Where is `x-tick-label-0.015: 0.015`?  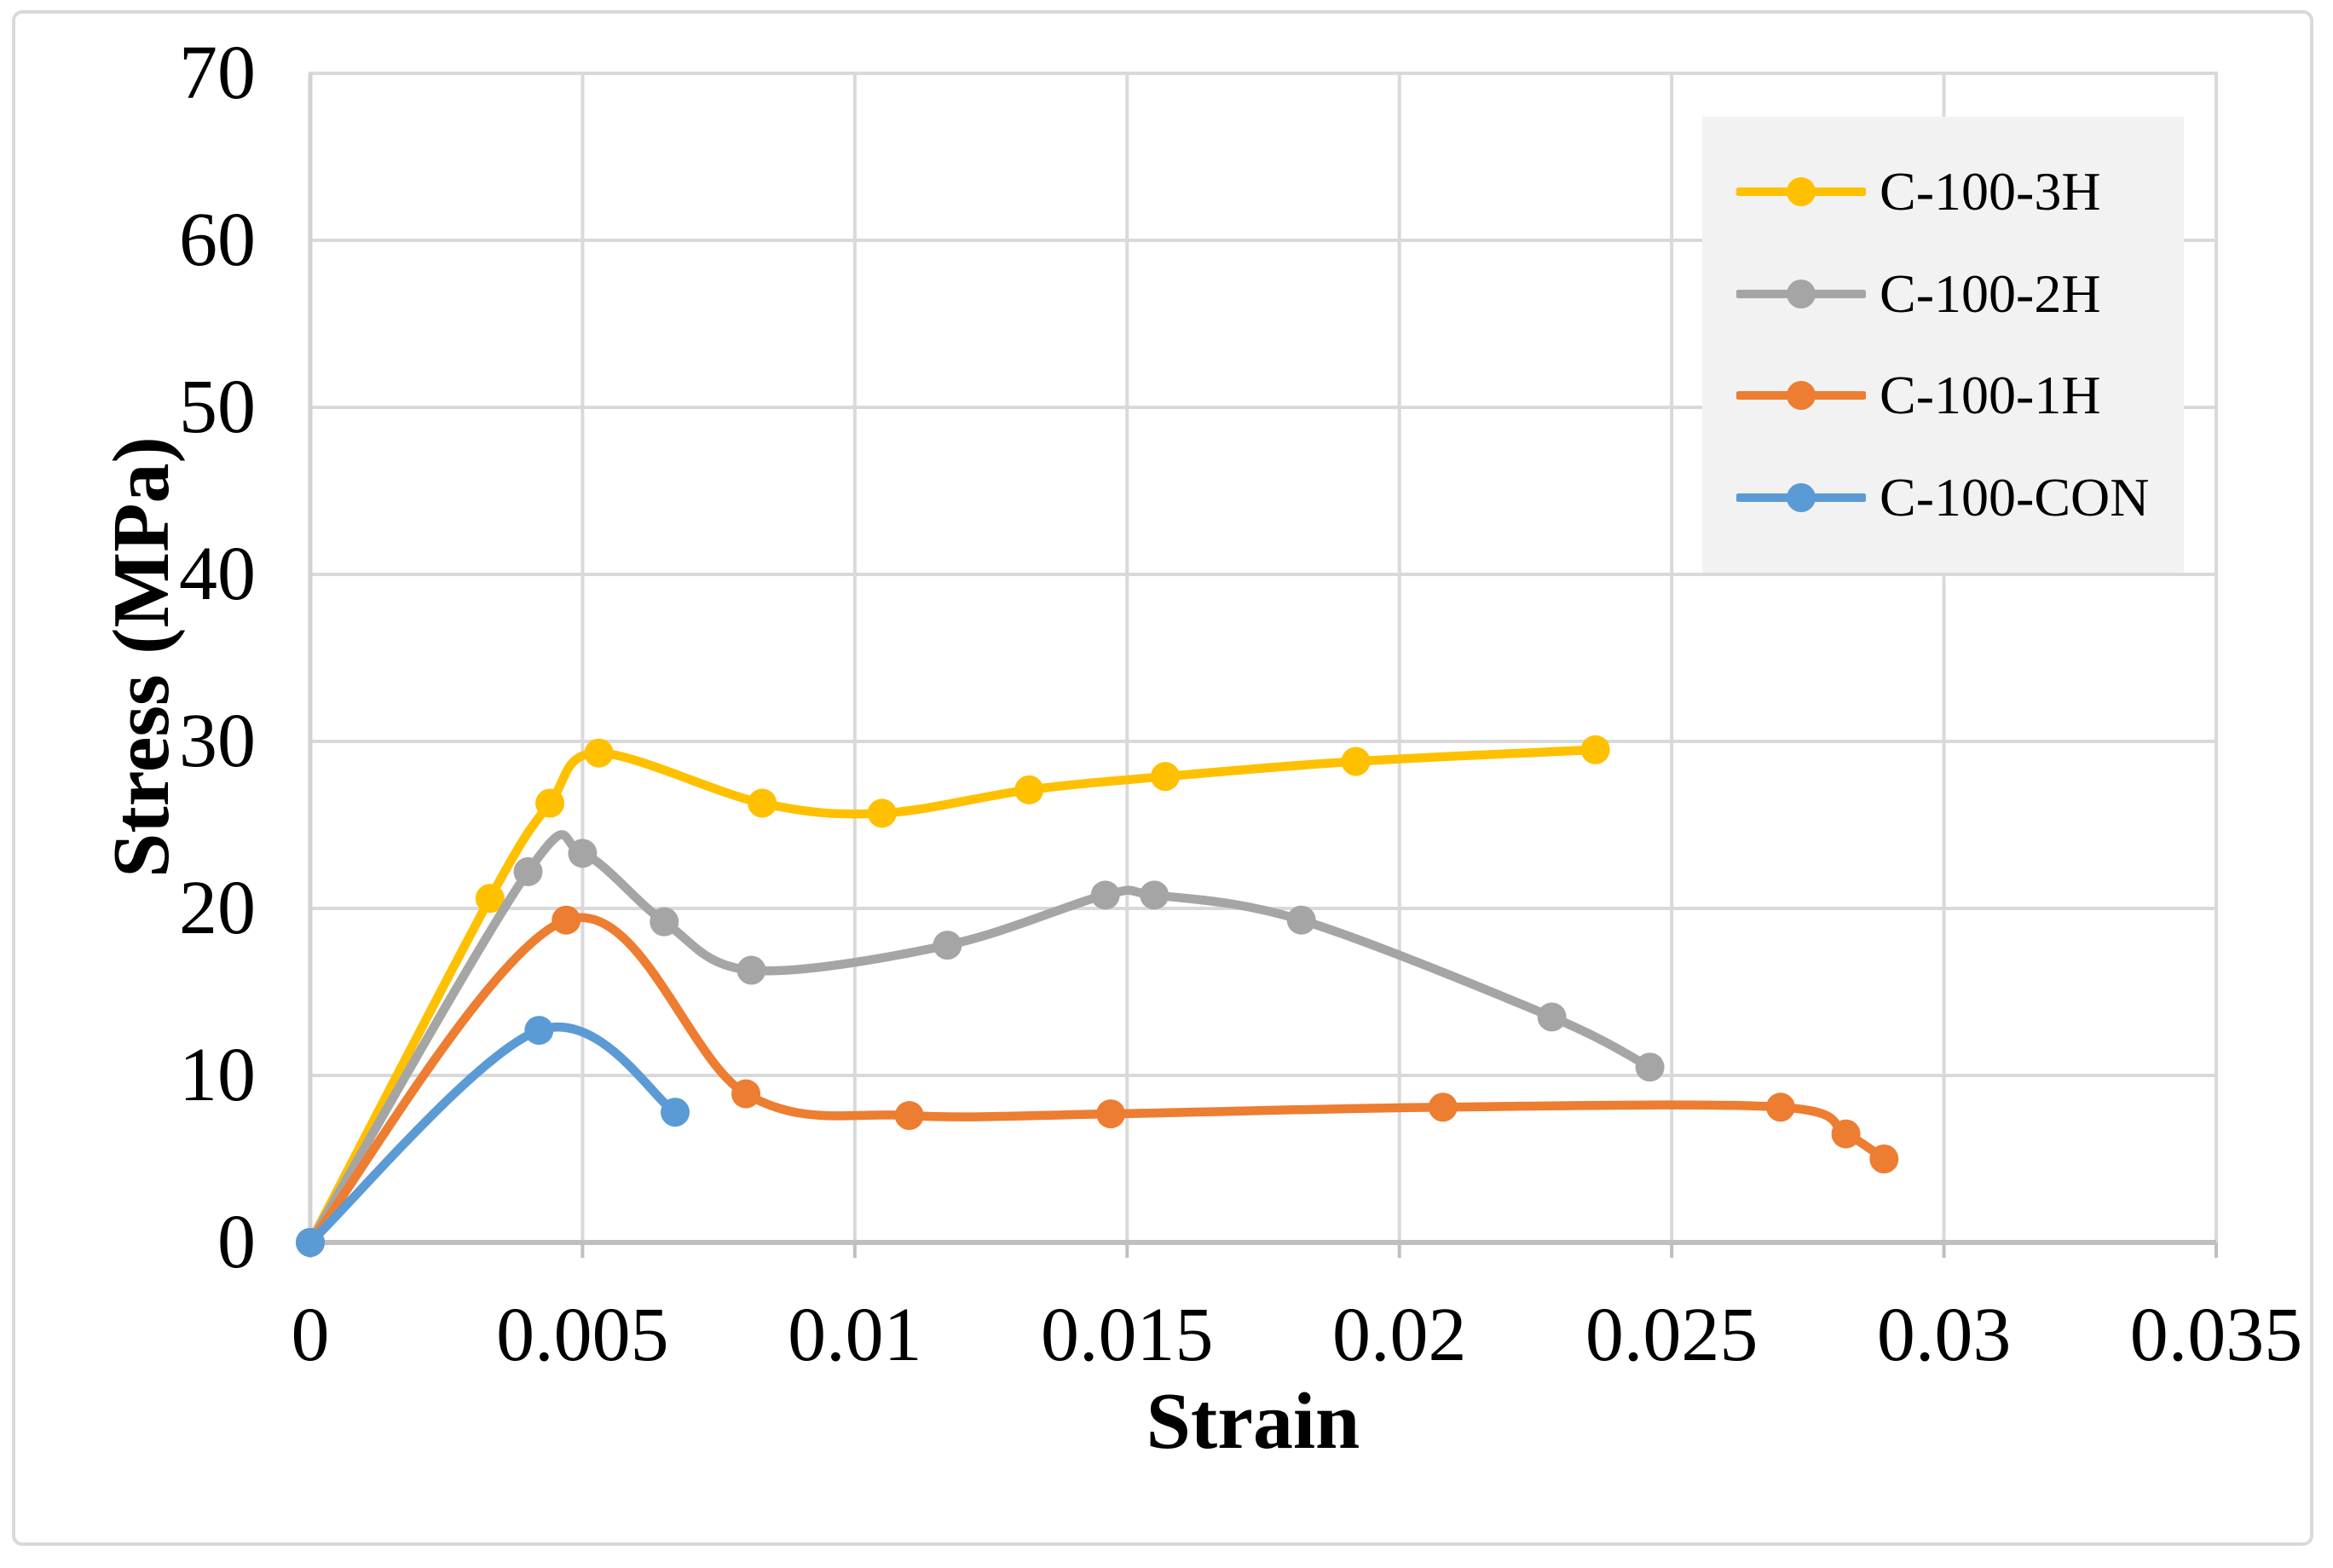 x-tick-label-0.015: 0.015 is located at coordinates (1127, 1335).